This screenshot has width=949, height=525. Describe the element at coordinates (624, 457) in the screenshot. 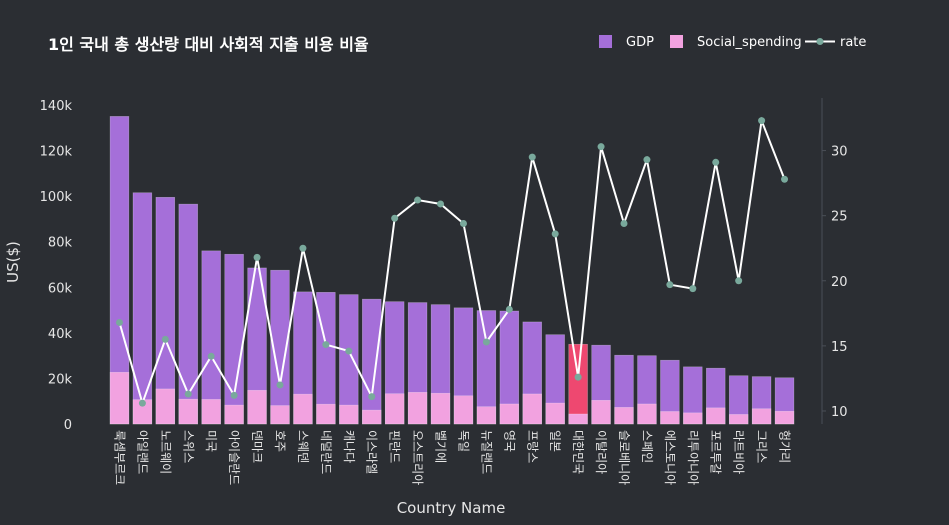

I see `x-tick-label: 슬로베니아` at that location.